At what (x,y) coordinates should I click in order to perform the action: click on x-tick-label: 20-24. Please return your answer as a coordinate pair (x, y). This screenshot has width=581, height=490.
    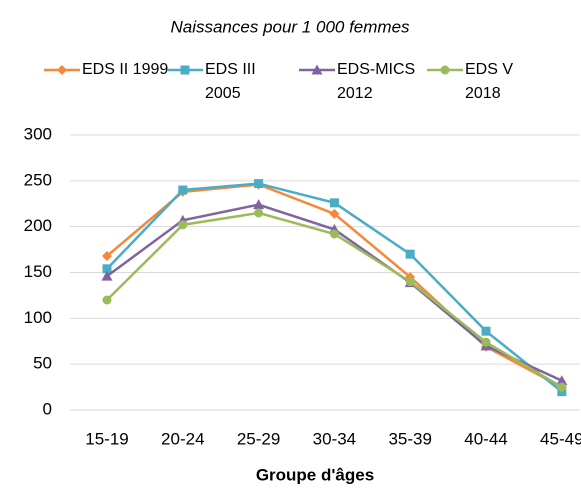
    Looking at the image, I should click on (182, 438).